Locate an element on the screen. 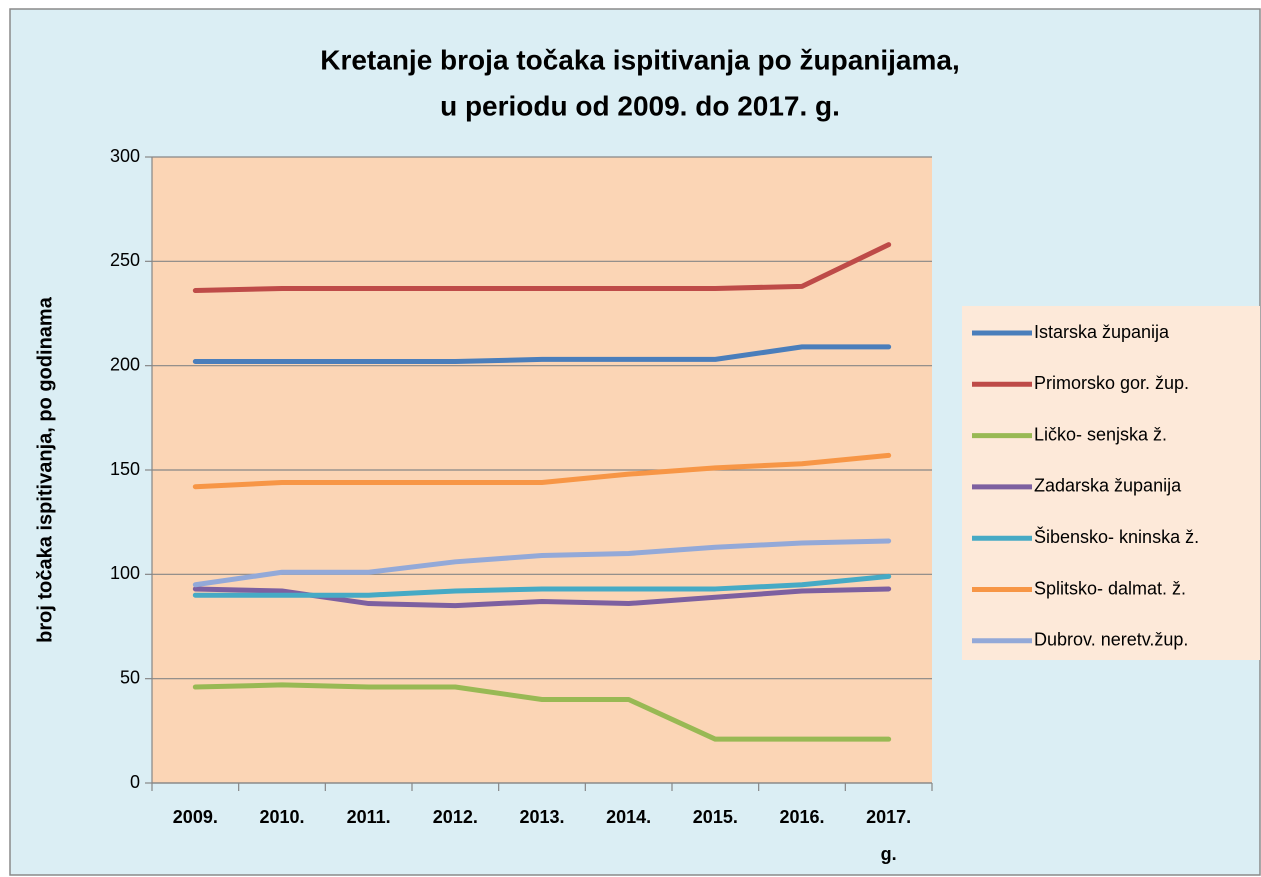  legend-label: Ličko- senjska ž. is located at coordinates (1100, 434).